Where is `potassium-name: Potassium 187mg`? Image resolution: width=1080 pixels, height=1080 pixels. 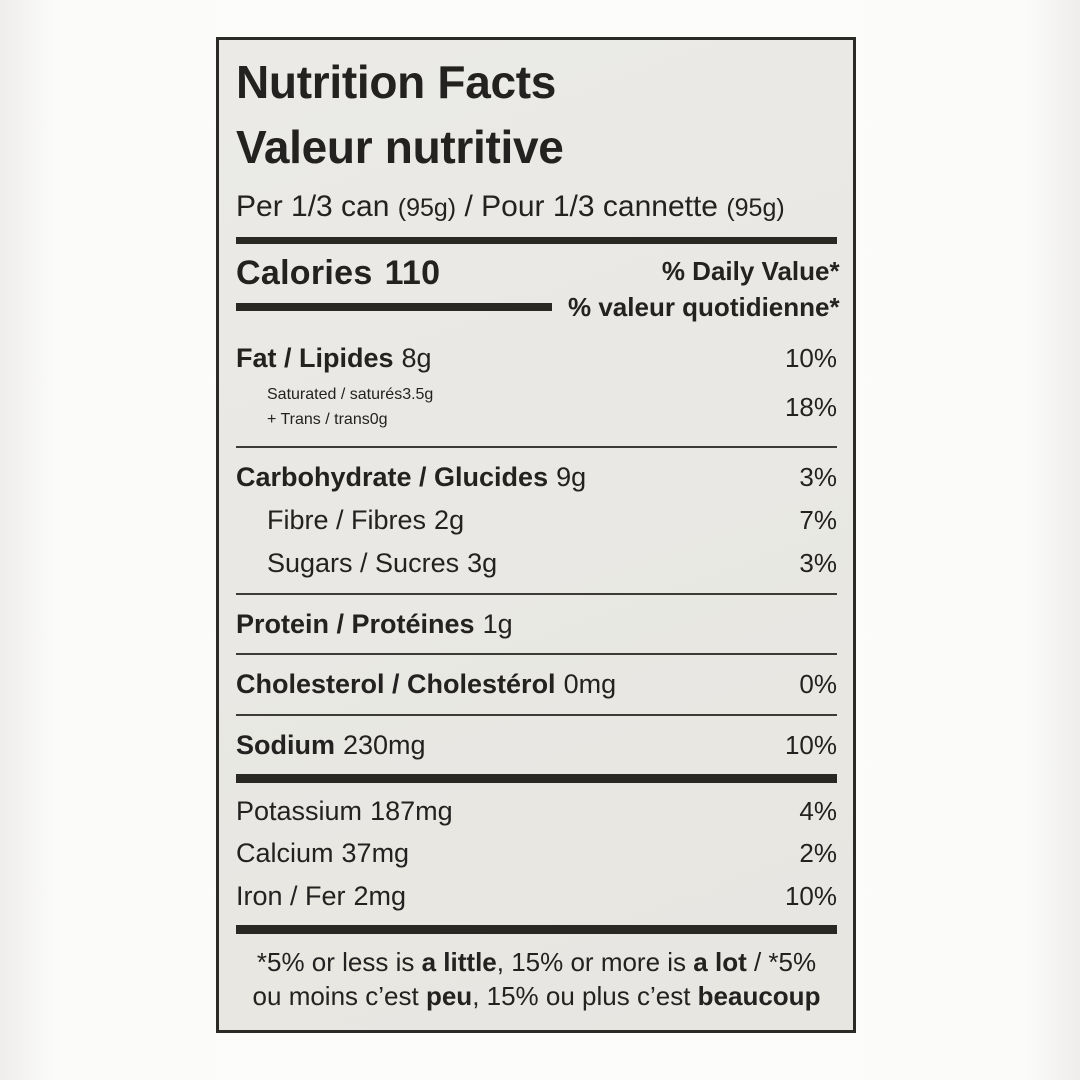 potassium-name: Potassium 187mg is located at coordinates (344, 811).